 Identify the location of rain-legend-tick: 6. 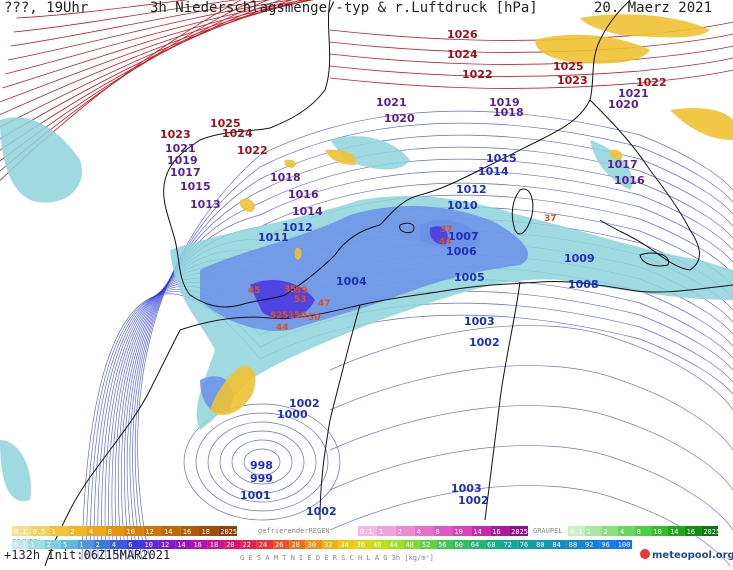
(130, 545).